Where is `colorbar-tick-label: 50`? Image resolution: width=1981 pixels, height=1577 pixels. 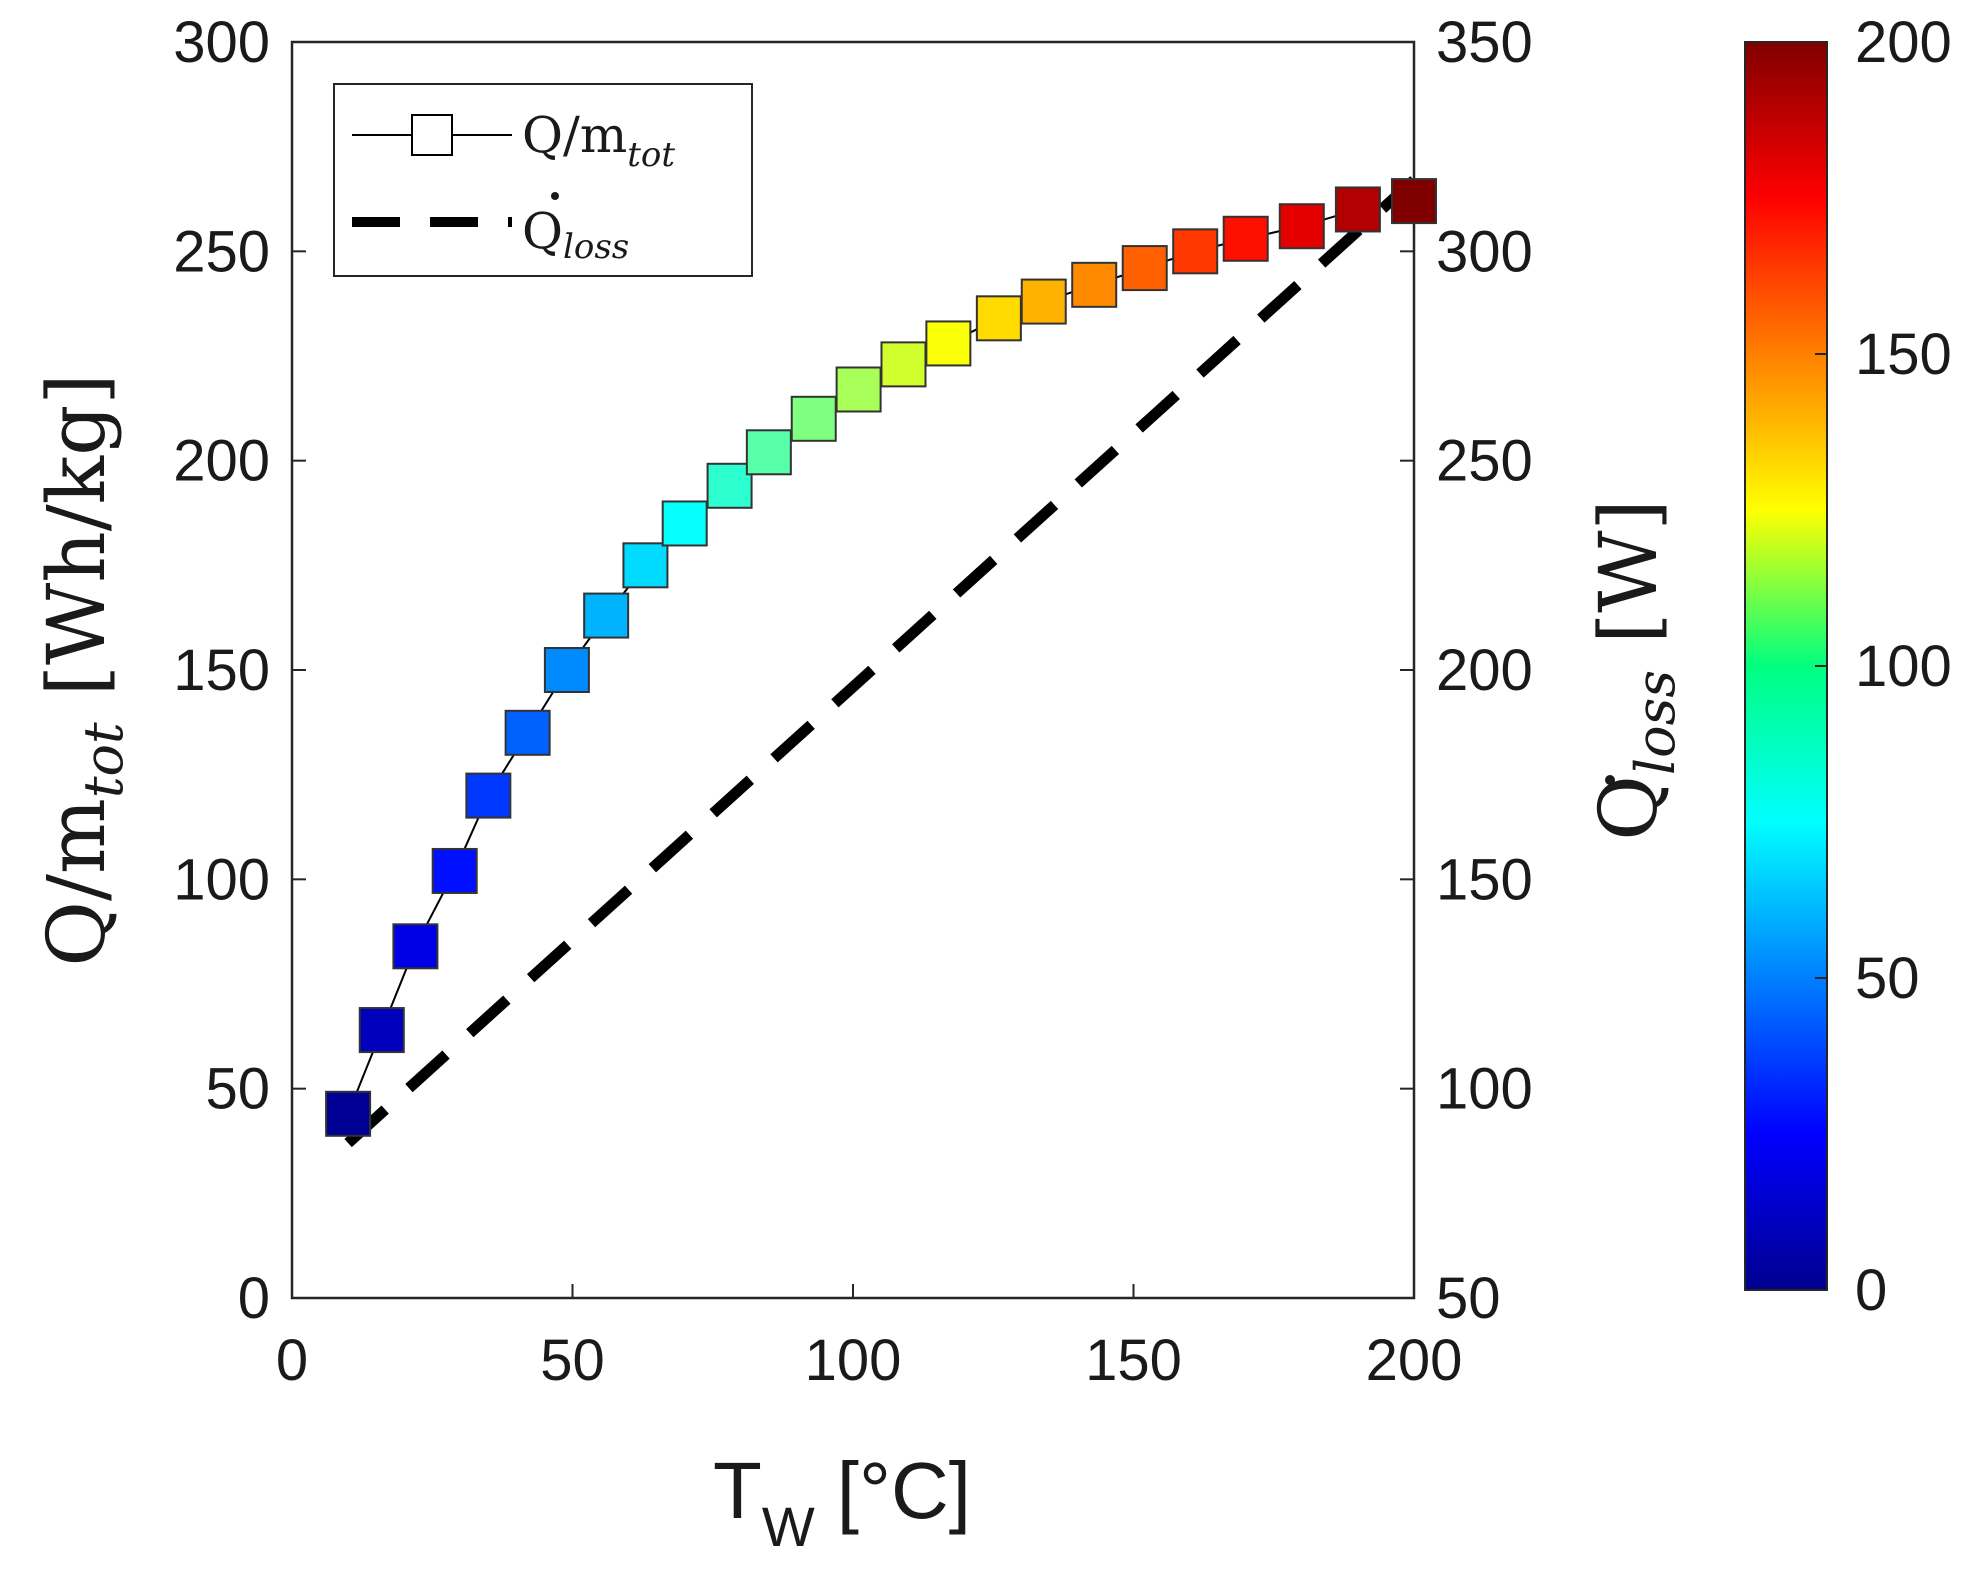
colorbar-tick-label: 50 is located at coordinates (1887, 978).